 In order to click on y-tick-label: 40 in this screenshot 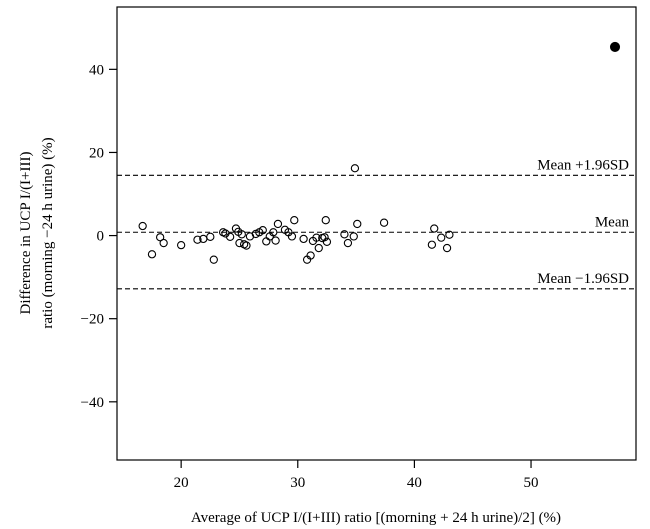, I will do `click(96, 70)`.